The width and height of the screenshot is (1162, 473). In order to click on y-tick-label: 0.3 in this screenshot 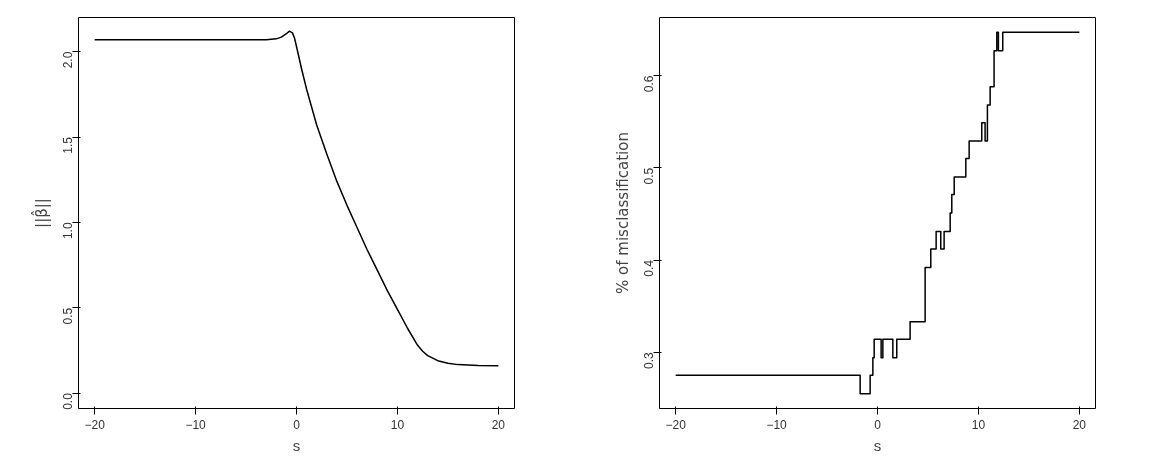, I will do `click(649, 360)`.